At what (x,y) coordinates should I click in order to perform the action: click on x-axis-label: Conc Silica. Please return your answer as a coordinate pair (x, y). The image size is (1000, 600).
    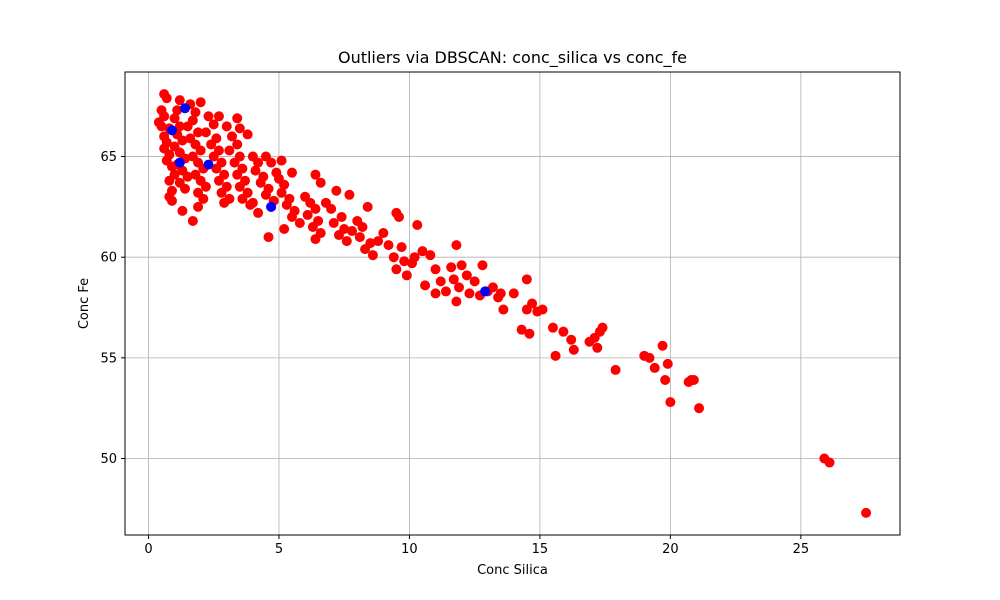
    Looking at the image, I should click on (512, 570).